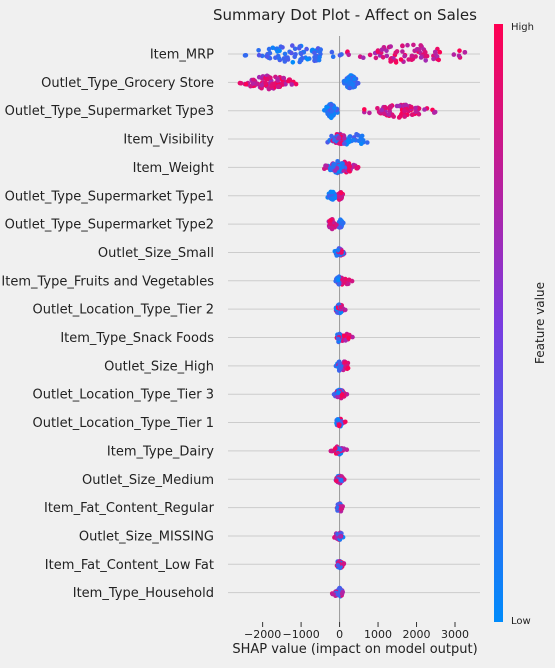 This screenshot has width=555, height=668. I want to click on feature-label: Item_Type_Snack Foods, so click(137, 338).